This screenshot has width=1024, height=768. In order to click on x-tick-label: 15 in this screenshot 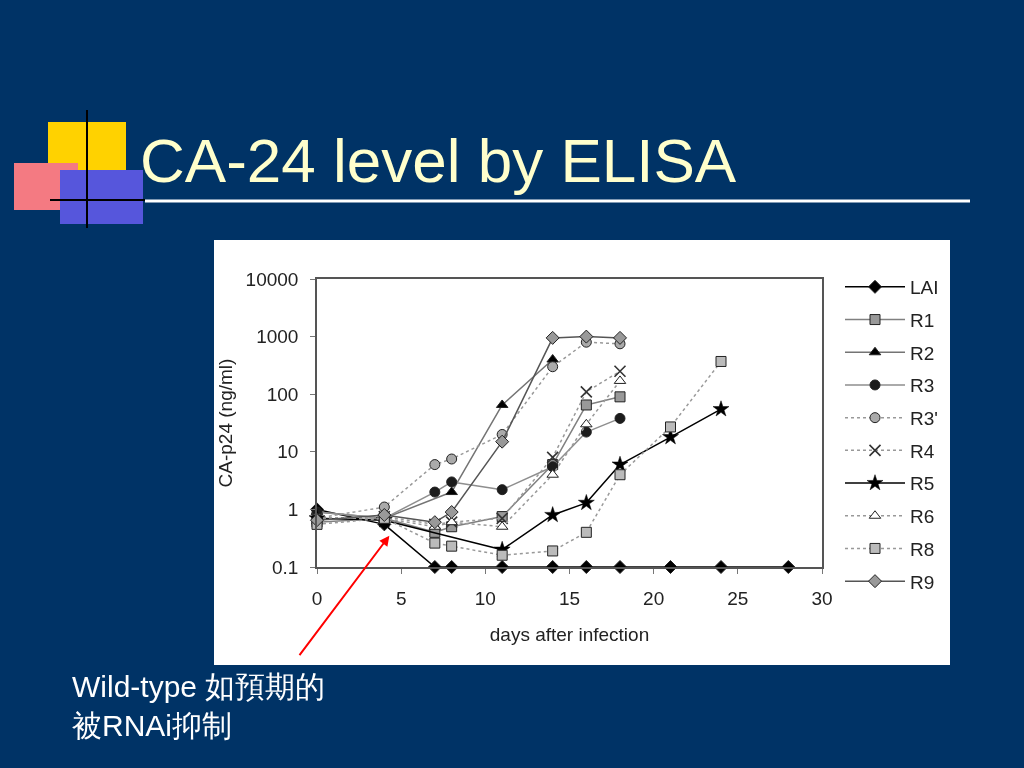, I will do `click(569, 598)`.